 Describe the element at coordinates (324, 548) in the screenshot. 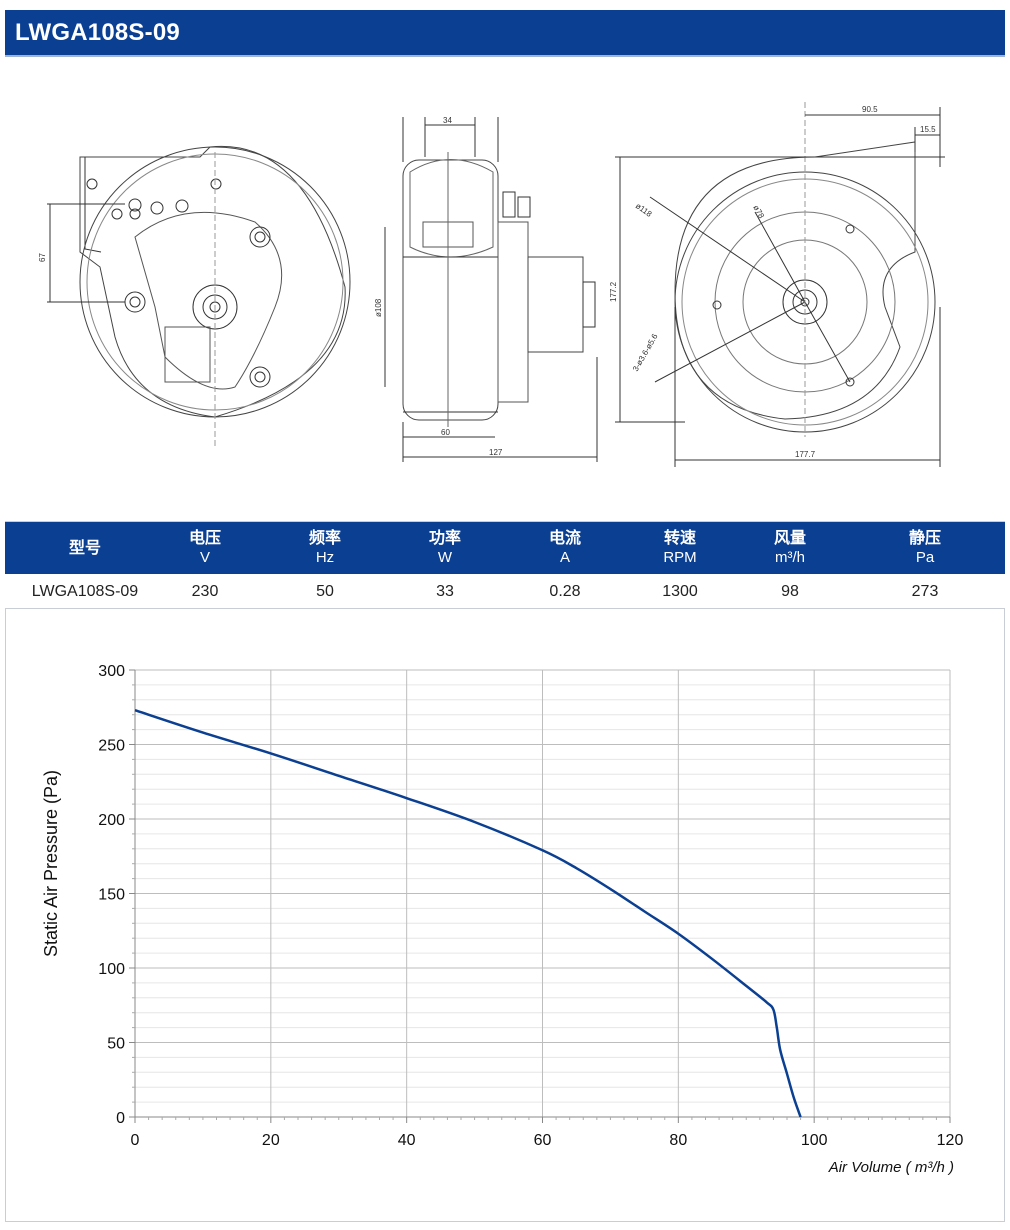

I see `header-frequency: 频率 Hz` at that location.